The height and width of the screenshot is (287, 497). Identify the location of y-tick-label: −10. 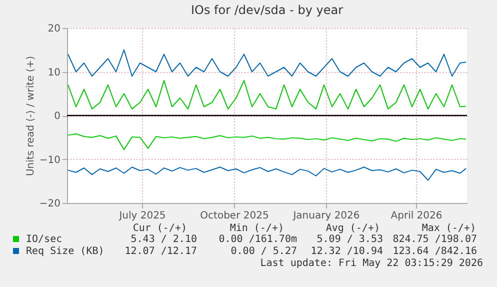
(49, 160).